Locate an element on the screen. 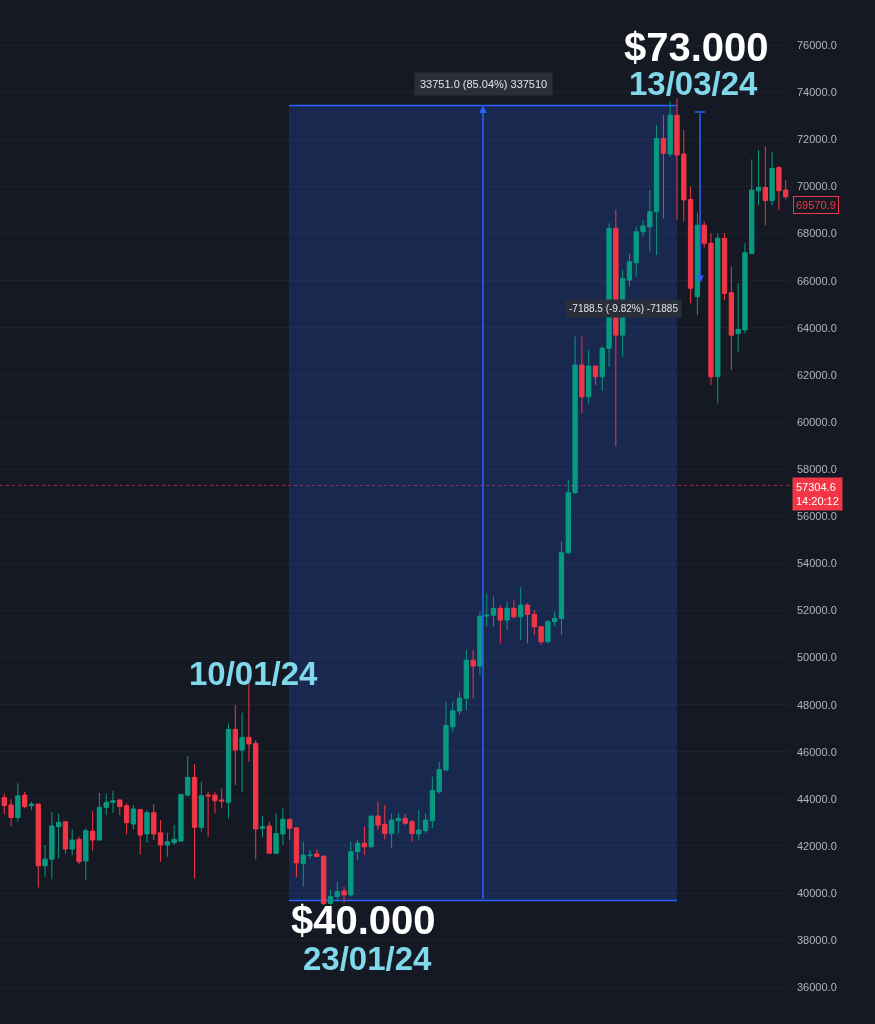 This screenshot has height=1024, width=875. y-tick-label: 72000.0 is located at coordinates (817, 139).